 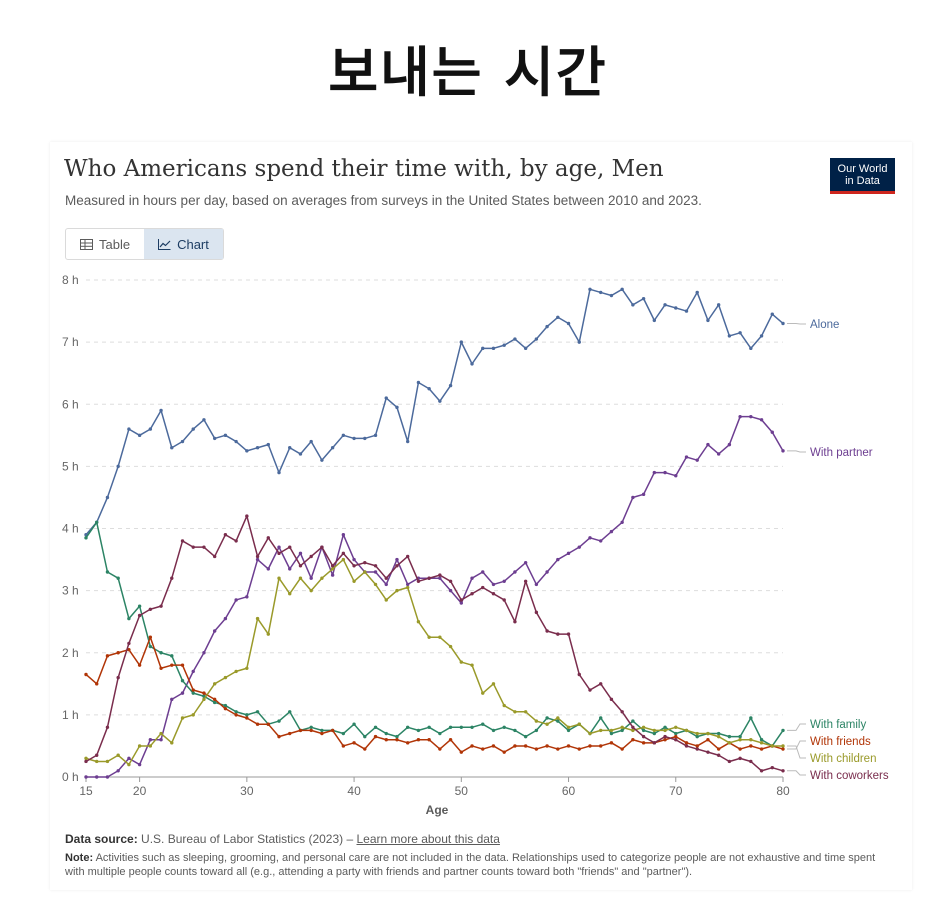 I want to click on owid-logo: Our World in Data, so click(x=862, y=176).